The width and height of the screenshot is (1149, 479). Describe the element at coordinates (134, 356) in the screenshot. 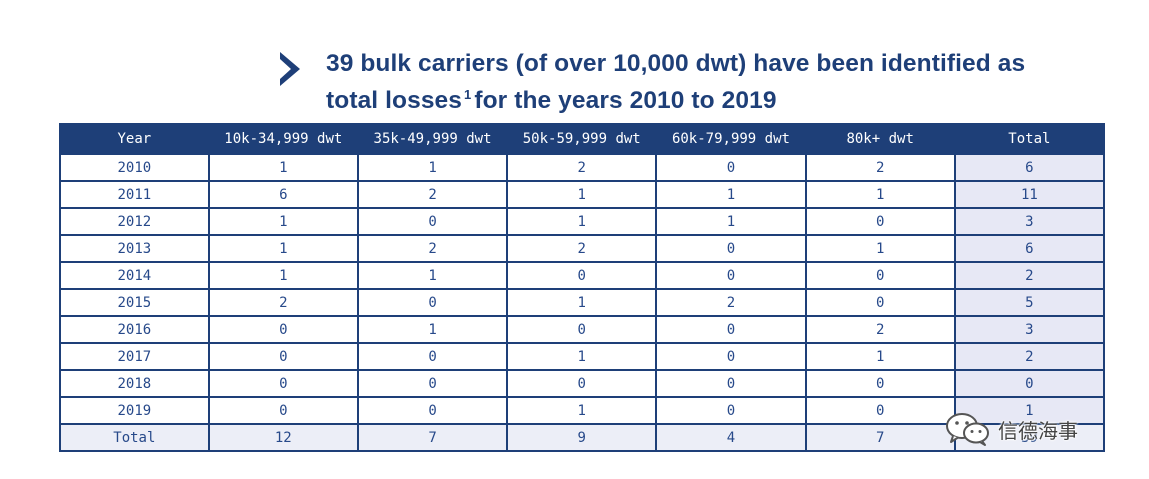

I see `year-cell: 2017` at that location.